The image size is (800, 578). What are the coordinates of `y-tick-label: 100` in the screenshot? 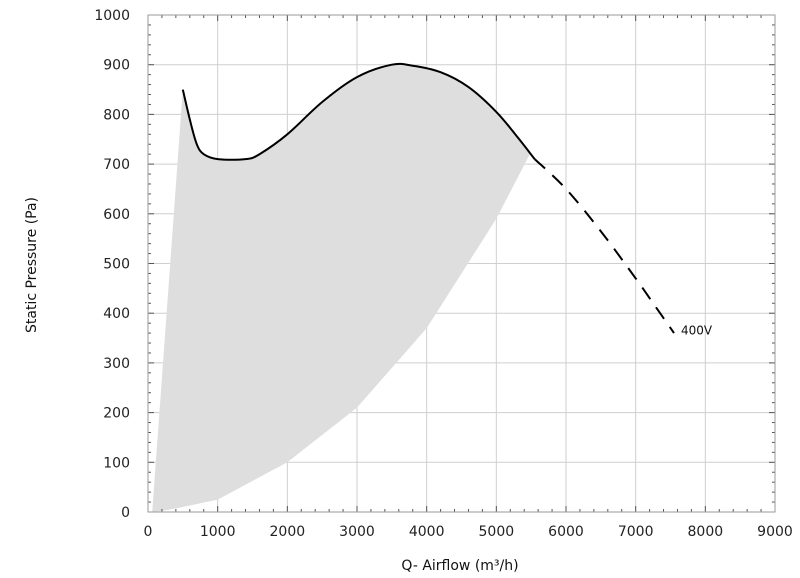 It's located at (116, 463).